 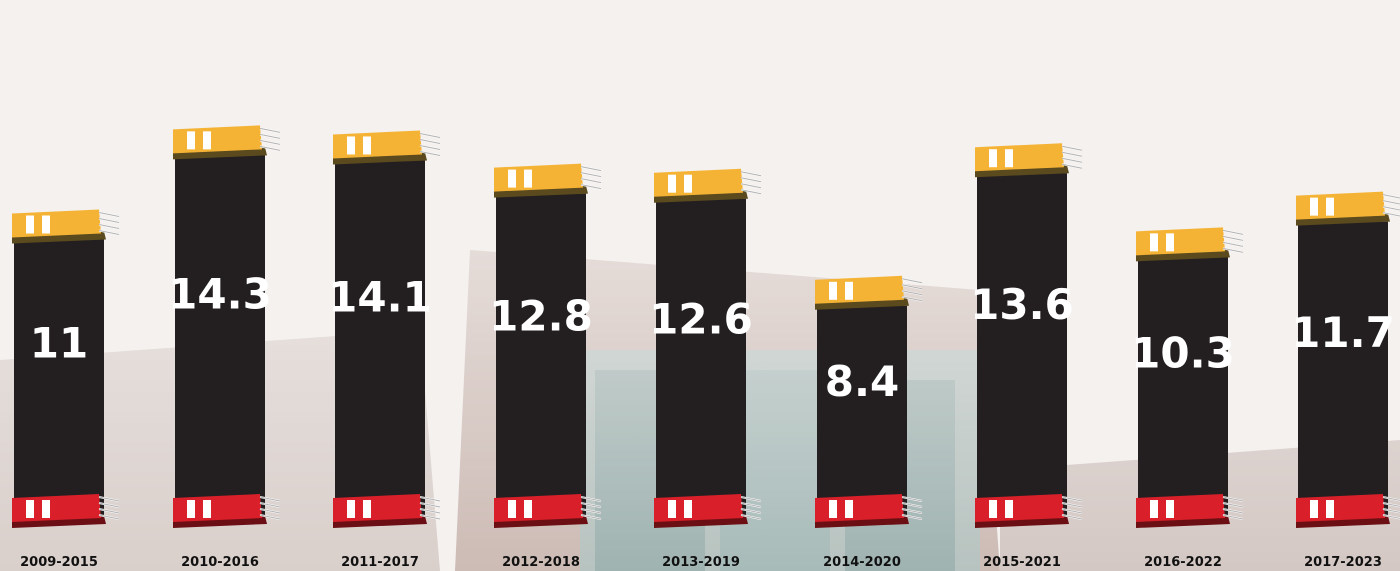 What do you see at coordinates (1343, 370) in the screenshot?
I see `bar-2017-2023` at bounding box center [1343, 370].